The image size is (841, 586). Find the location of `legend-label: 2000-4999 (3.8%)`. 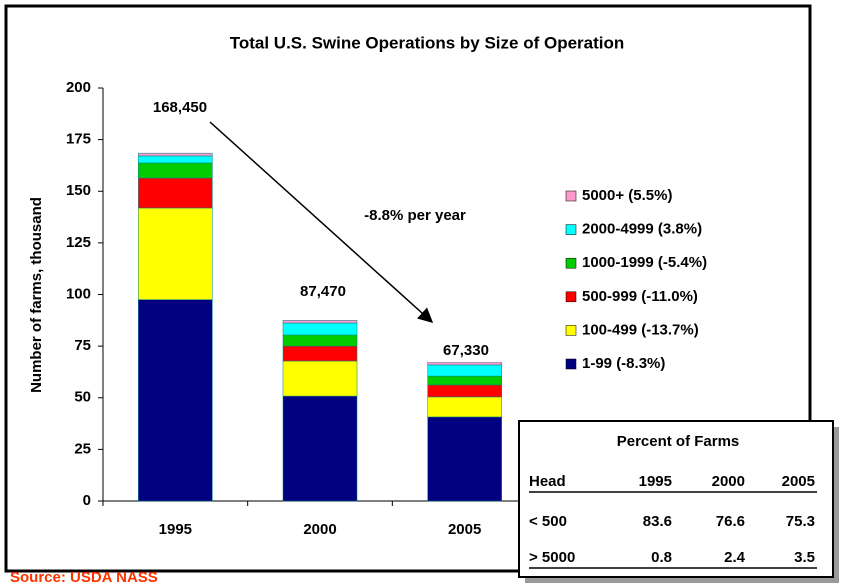

legend-label: 2000-4999 (3.8%) is located at coordinates (642, 229).